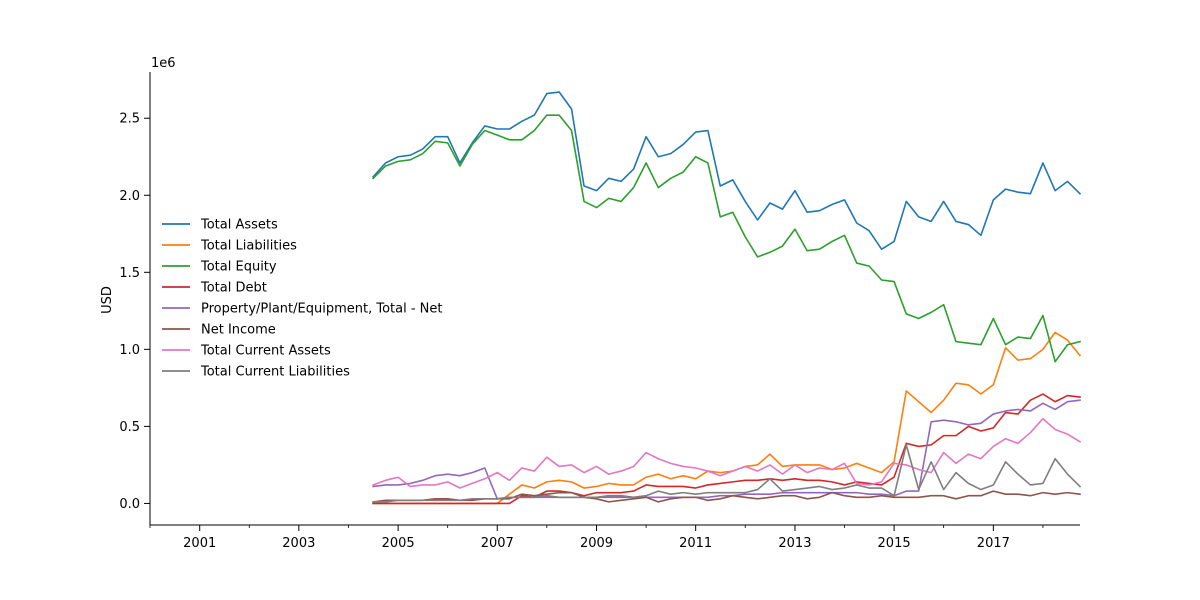 This screenshot has width=1200, height=600. Describe the element at coordinates (794, 543) in the screenshot. I see `x-tick-label: 2013` at that location.